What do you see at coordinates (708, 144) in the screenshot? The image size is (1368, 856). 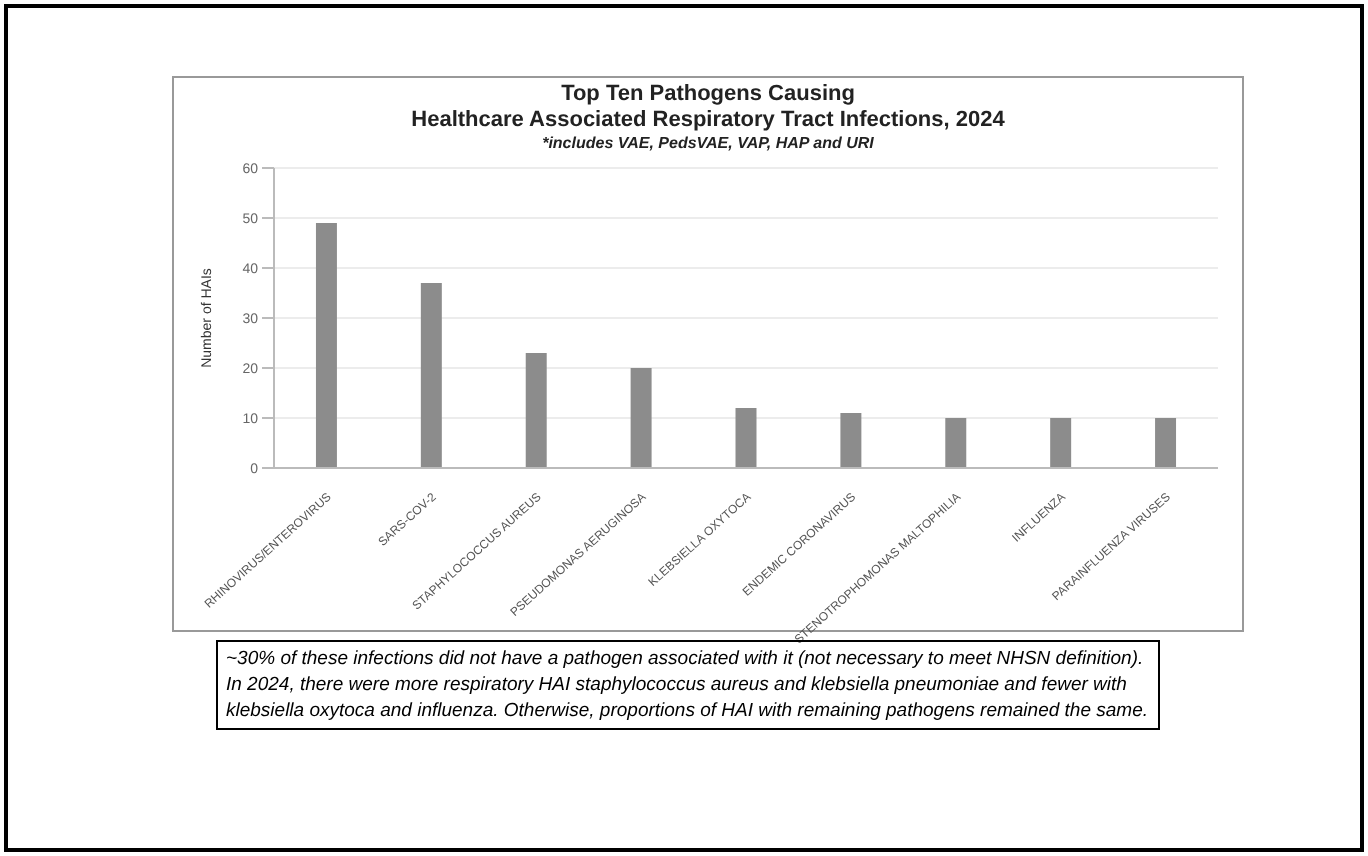 I see `chart-subtitle: *includes VAE, PedsVAE, VAP, HAP and URI` at bounding box center [708, 144].